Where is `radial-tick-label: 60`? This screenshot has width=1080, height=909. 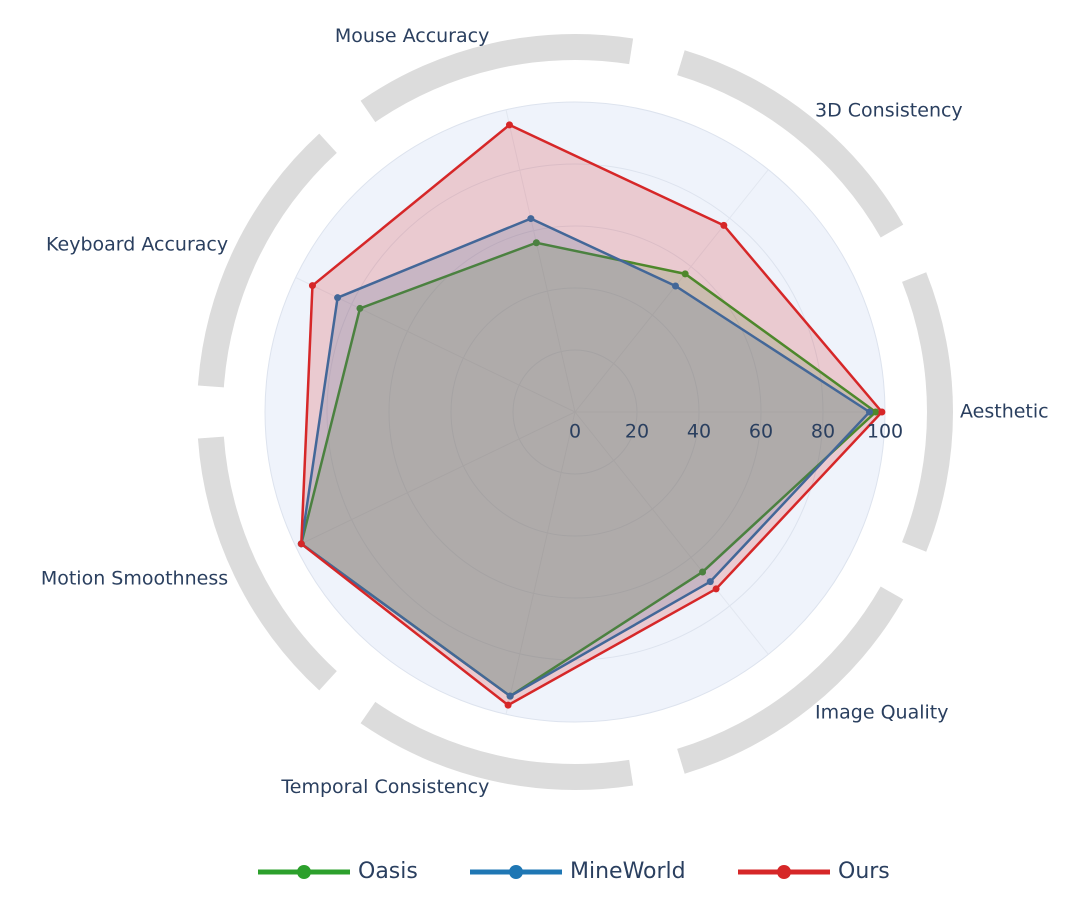 radial-tick-label: 60 is located at coordinates (761, 432).